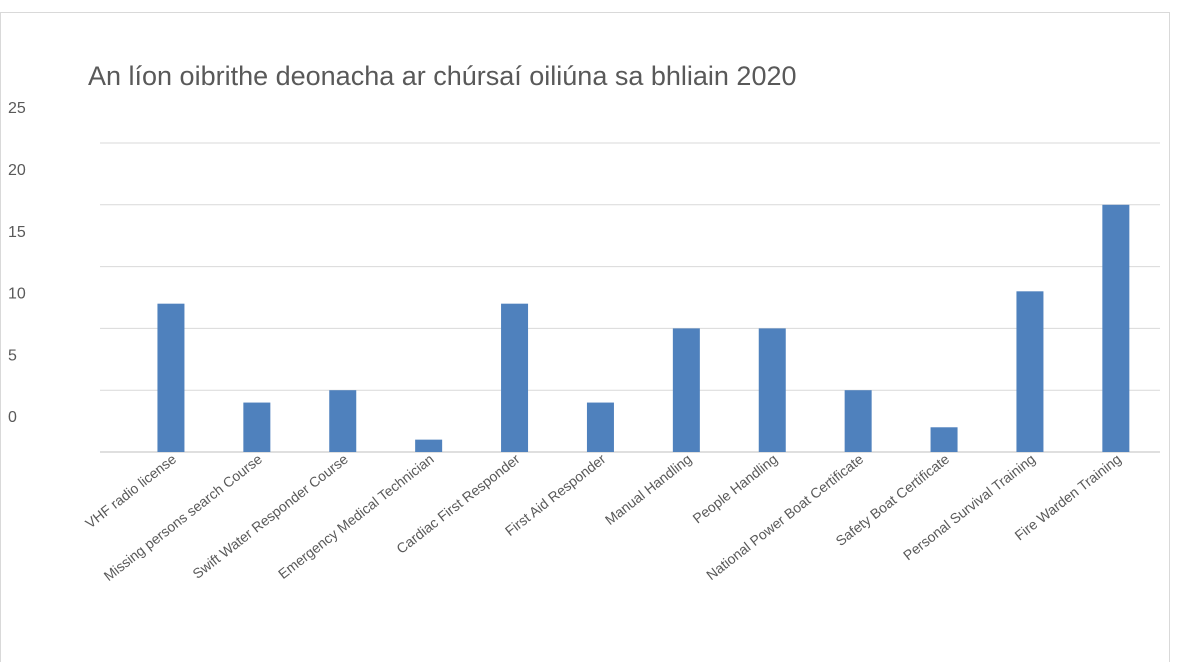 Image resolution: width=1181 pixels, height=662 pixels. What do you see at coordinates (784, 517) in the screenshot?
I see `x-tick-label: National Power Boat Certificate` at bounding box center [784, 517].